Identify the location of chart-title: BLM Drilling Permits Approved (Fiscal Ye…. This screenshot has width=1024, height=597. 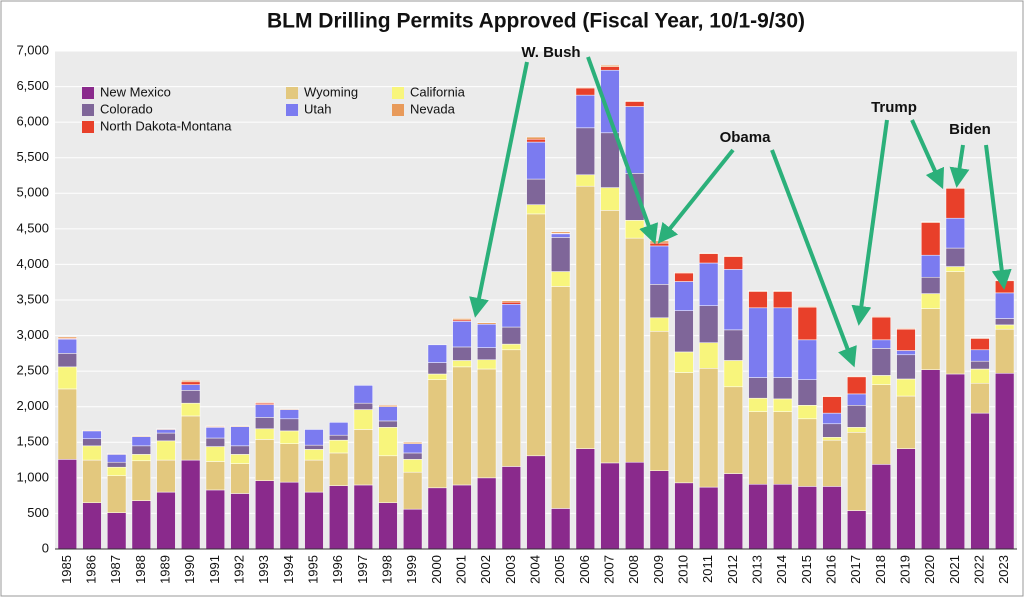
(536, 21).